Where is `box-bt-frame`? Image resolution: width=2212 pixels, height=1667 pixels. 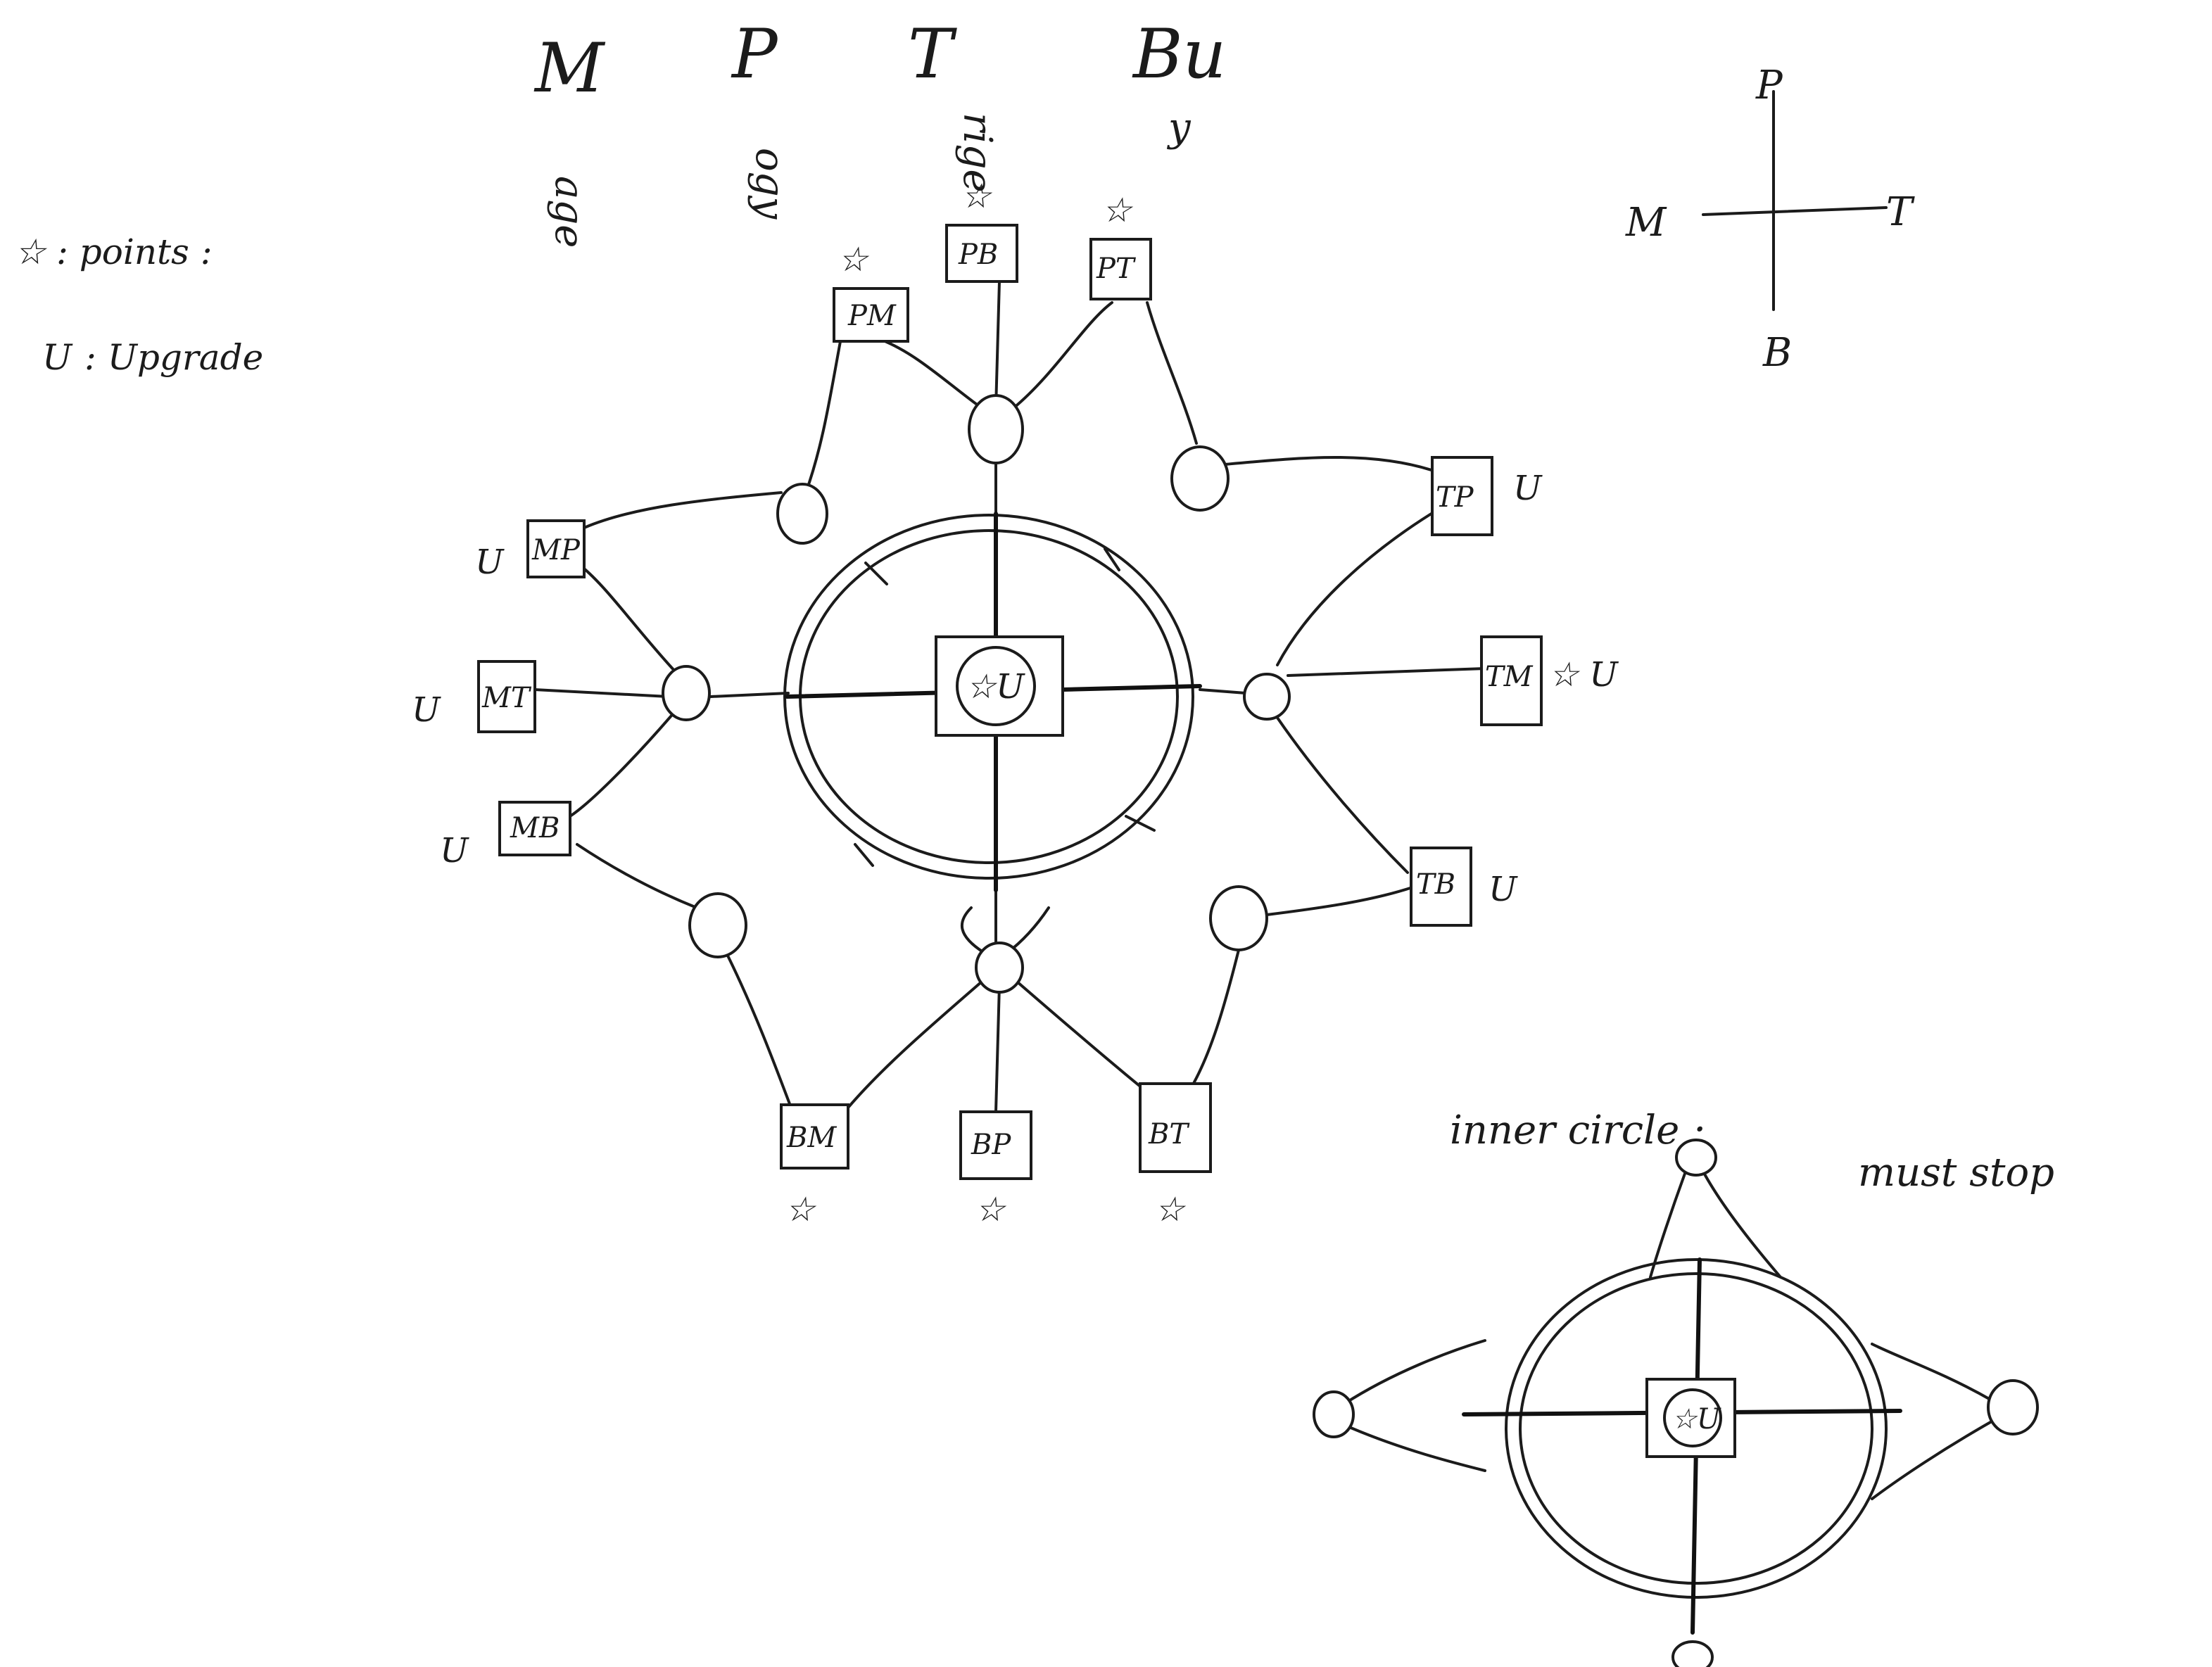
box-bt-frame is located at coordinates (1175, 1127).